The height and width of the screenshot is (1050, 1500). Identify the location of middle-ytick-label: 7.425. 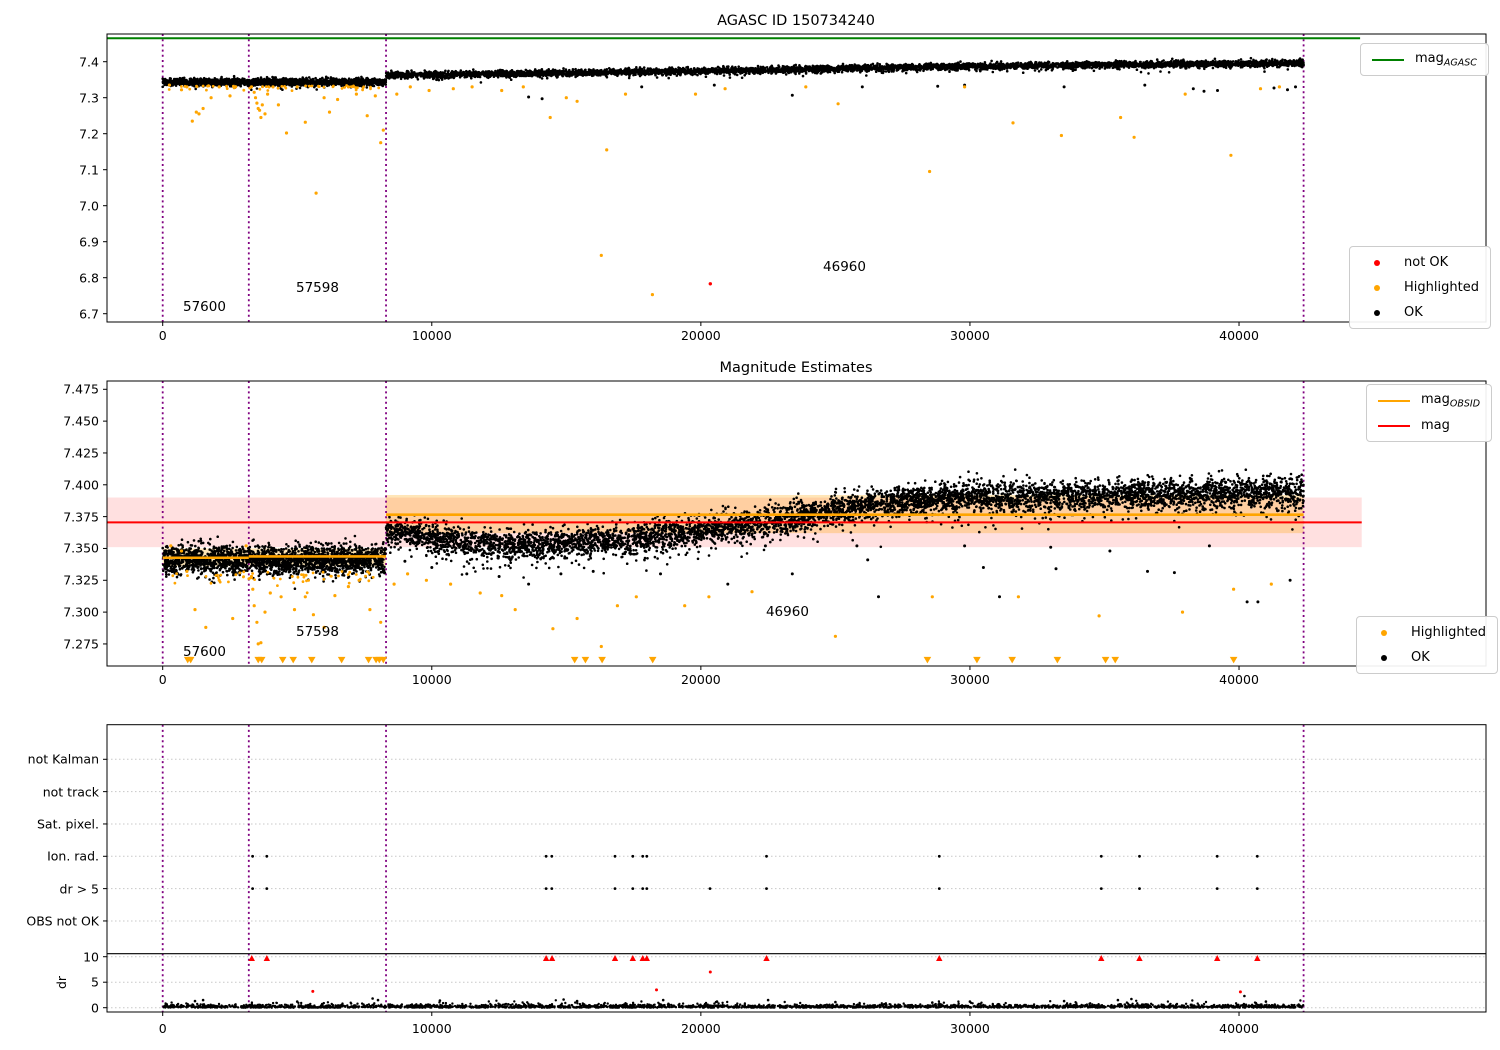
(81, 453).